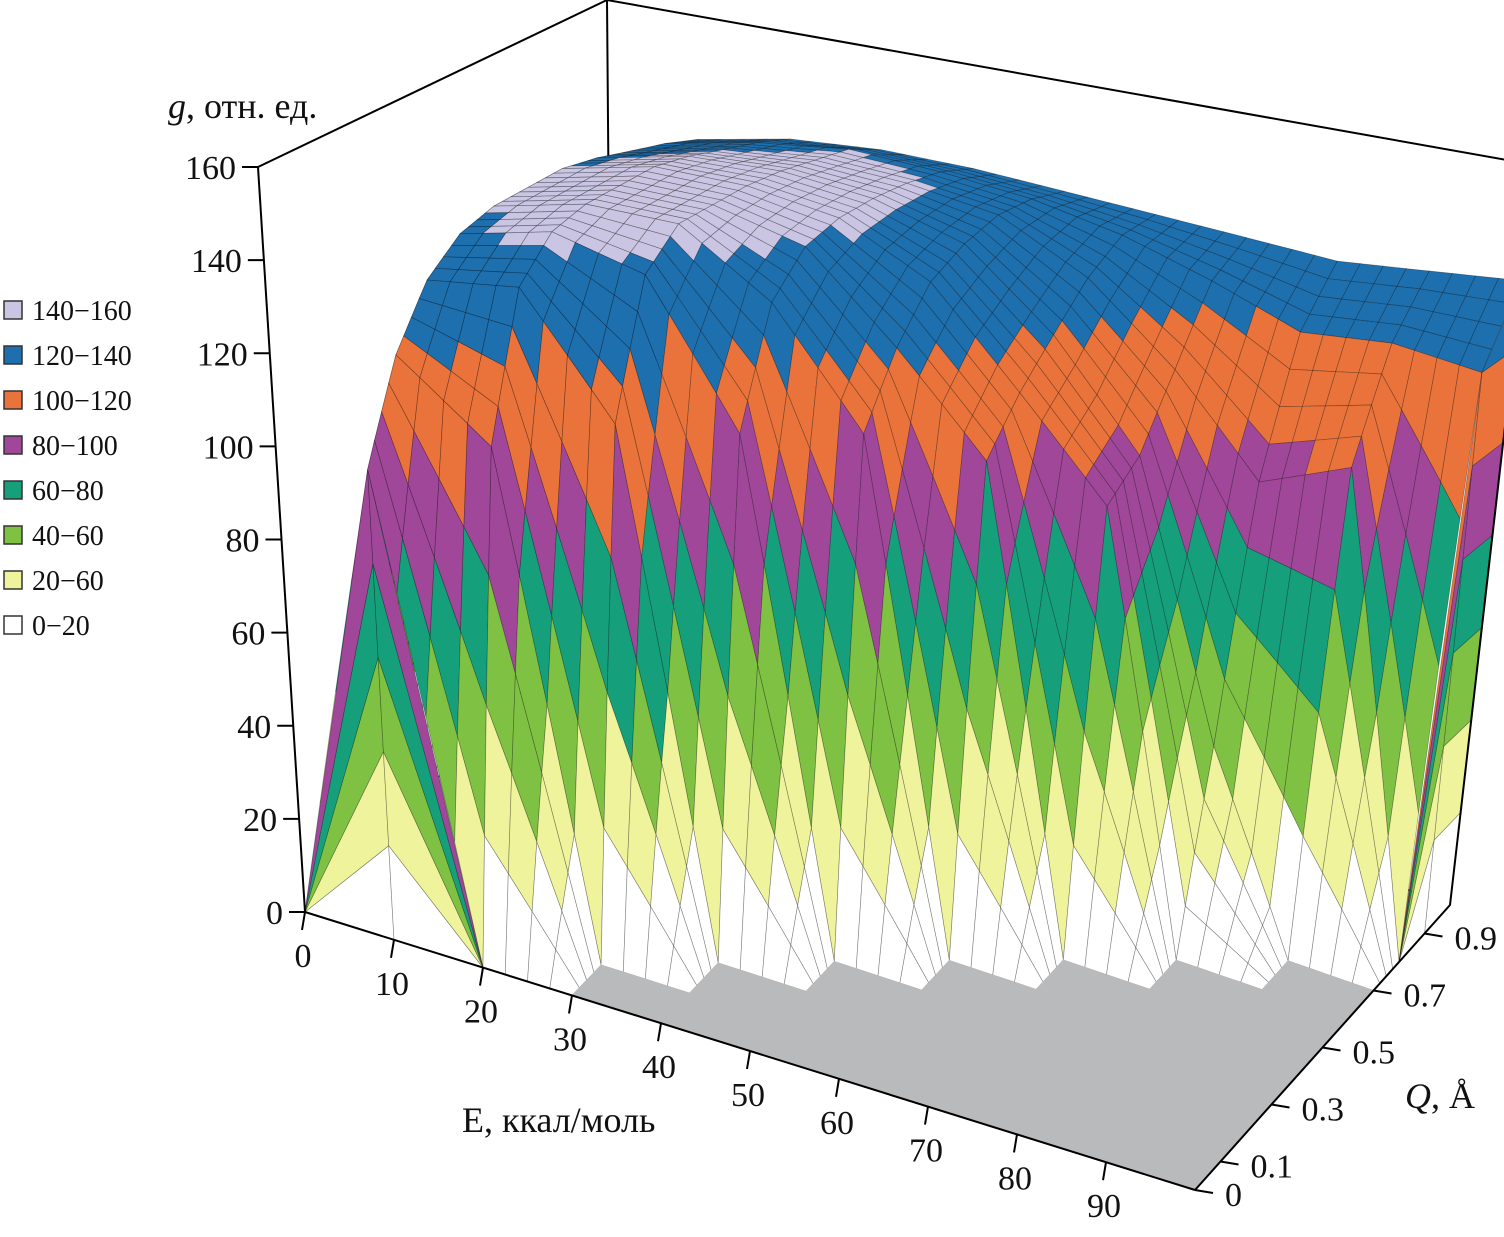 Image resolution: width=1504 pixels, height=1237 pixels. Describe the element at coordinates (82, 356) in the screenshot. I see `legend-label: 120−140` at that location.